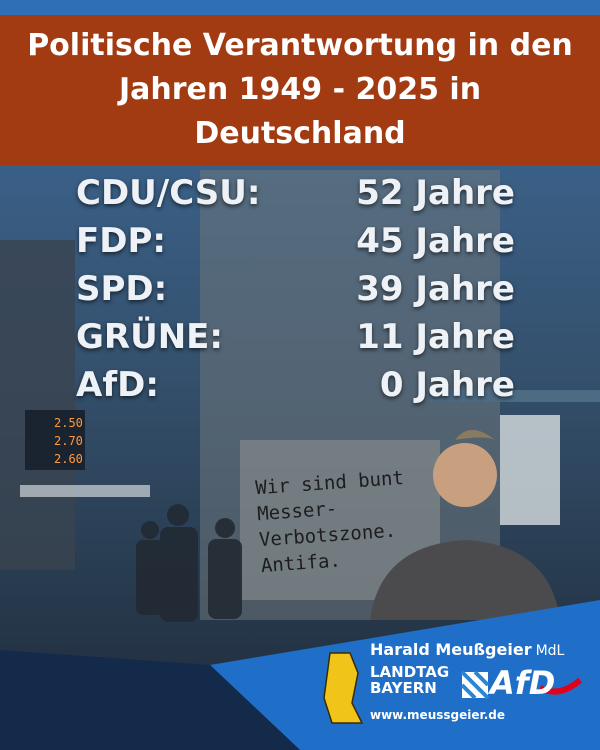 The image size is (600, 750). Describe the element at coordinates (300, 388) in the screenshot. I see `party-row: AfD: 0 Jahre` at that location.